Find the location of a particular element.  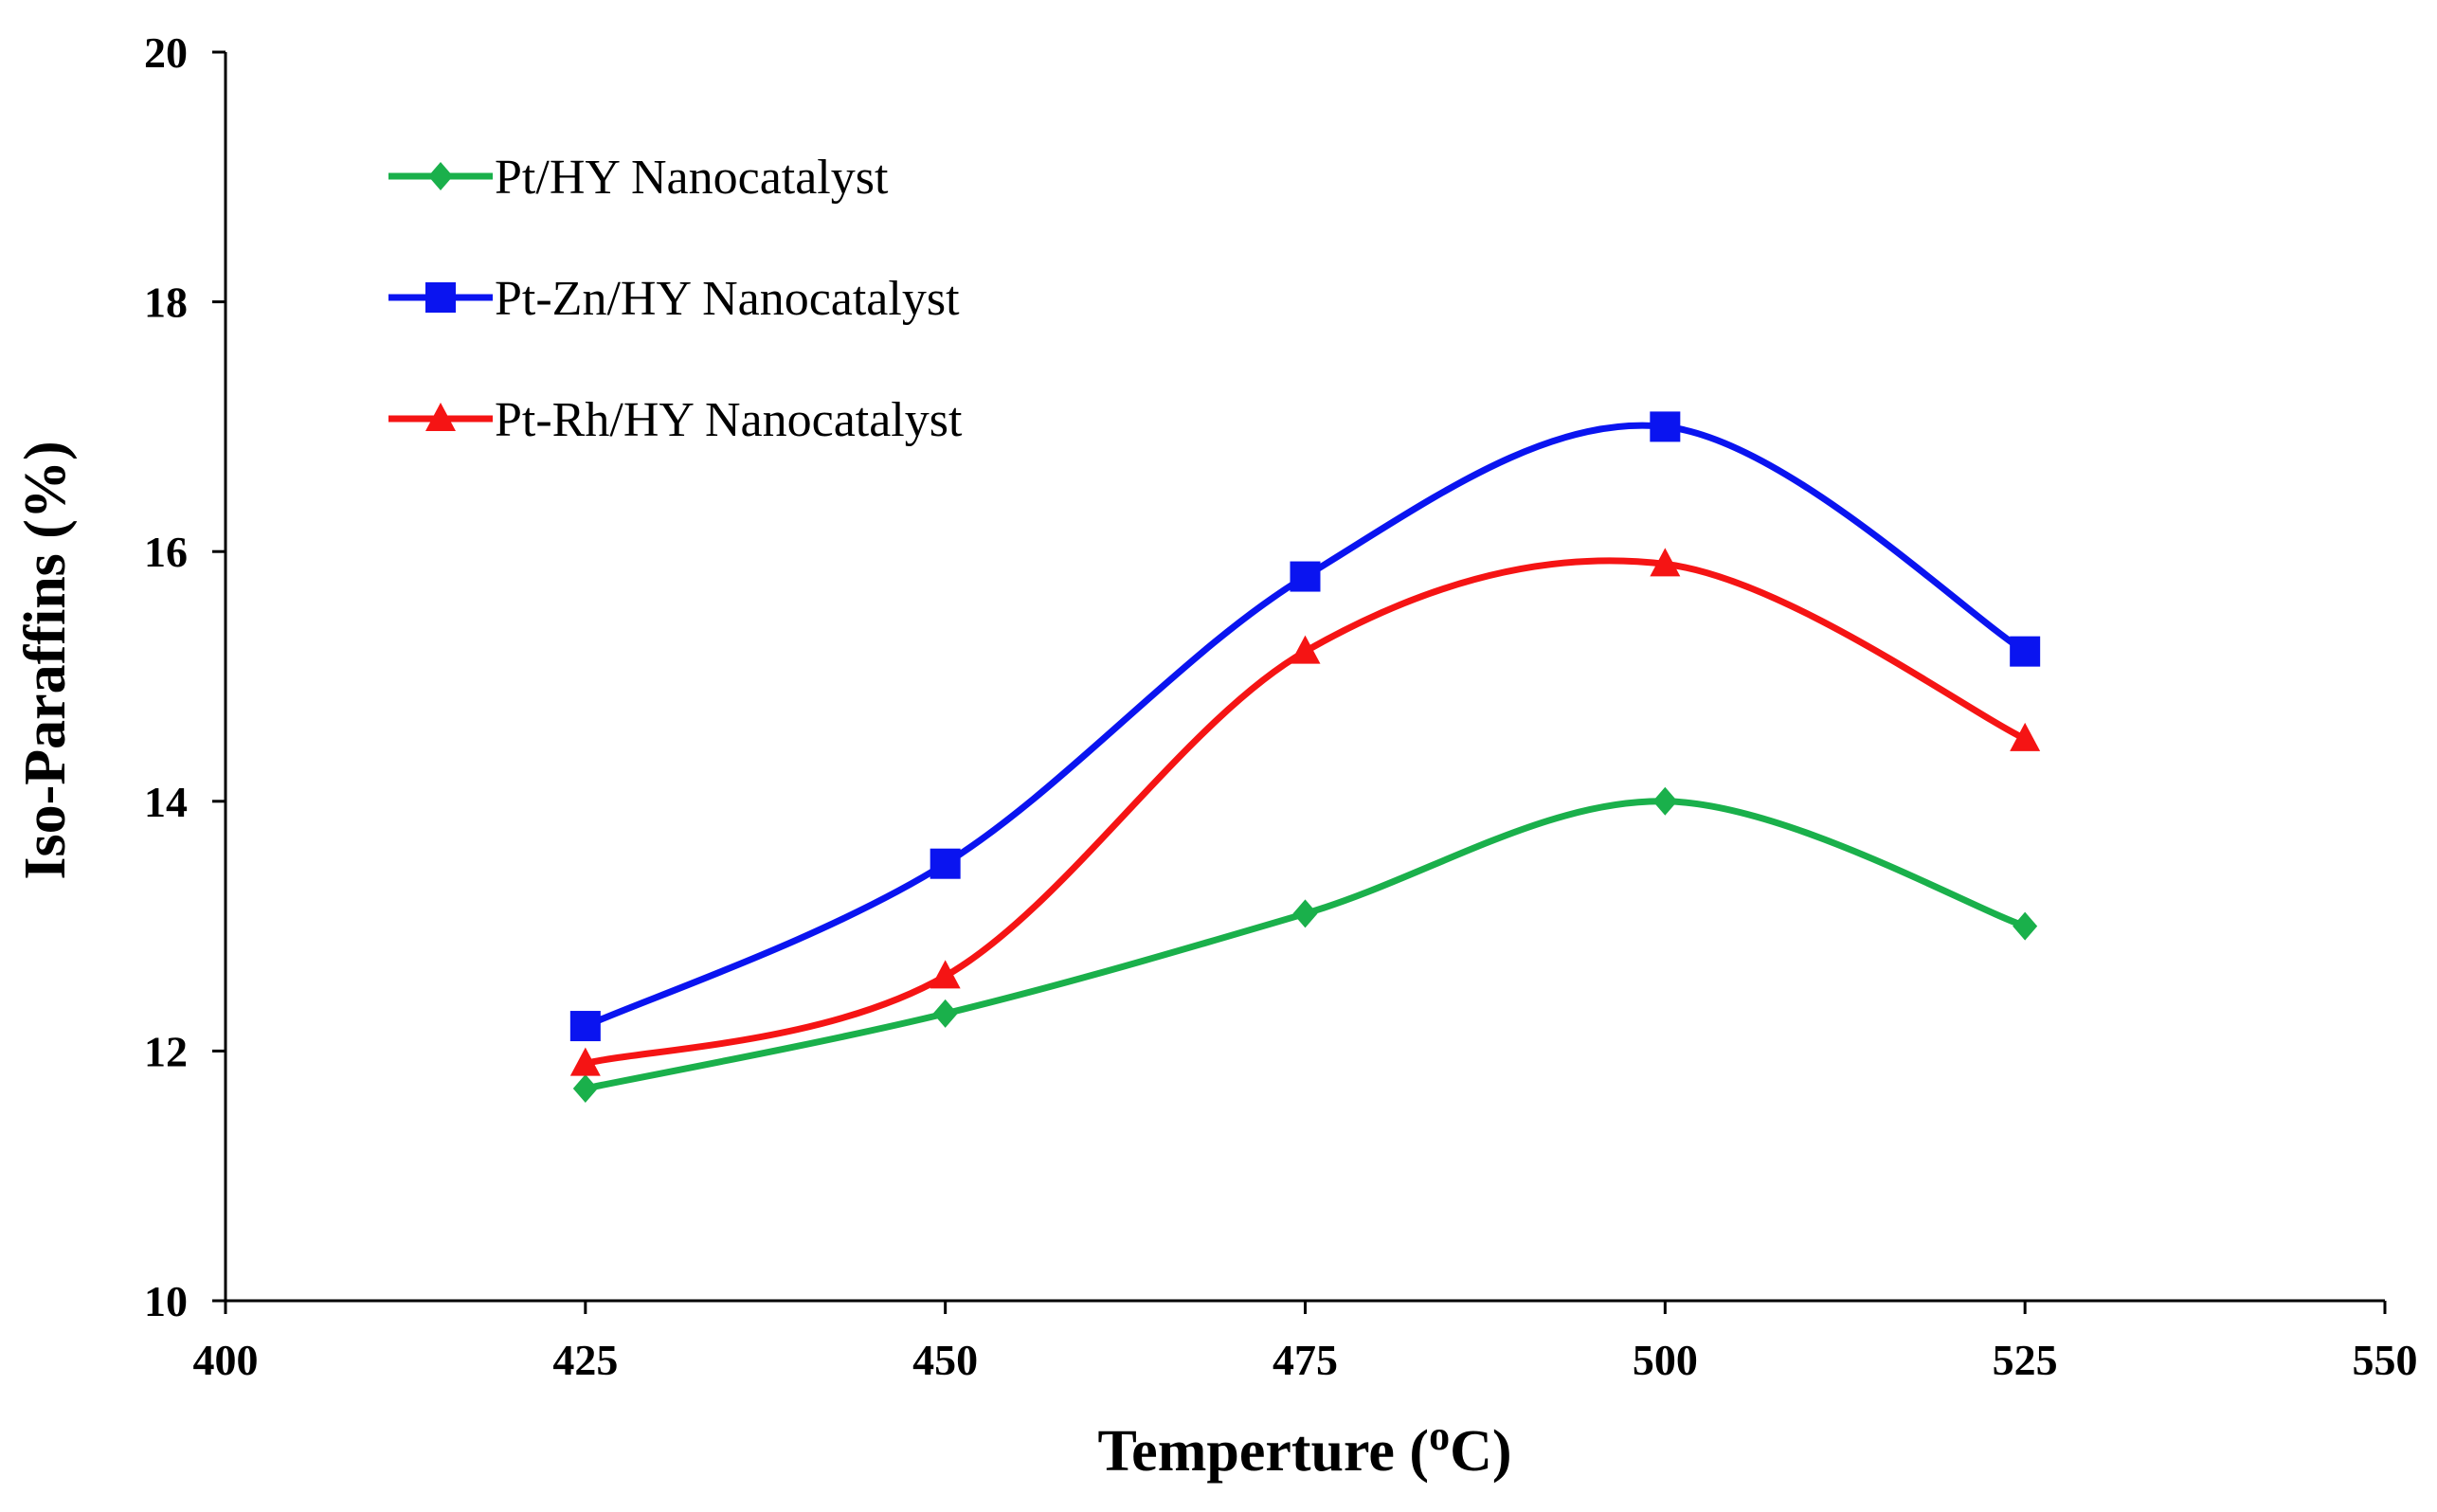

legend-item: Pt/HY Nanocatalyst is located at coordinates (638, 178).